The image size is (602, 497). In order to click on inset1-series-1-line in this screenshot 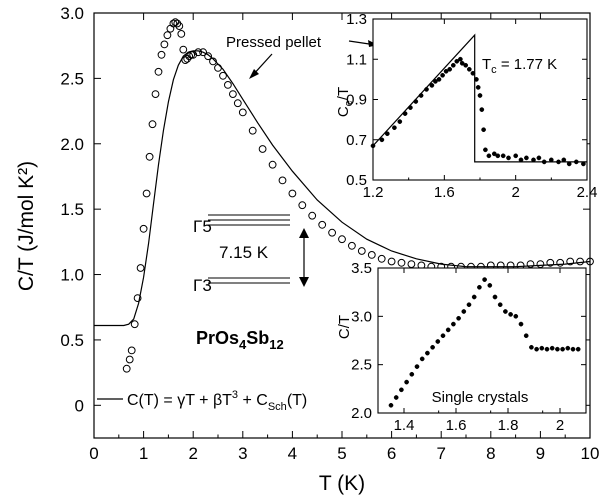, I will do `click(479, 98)`.